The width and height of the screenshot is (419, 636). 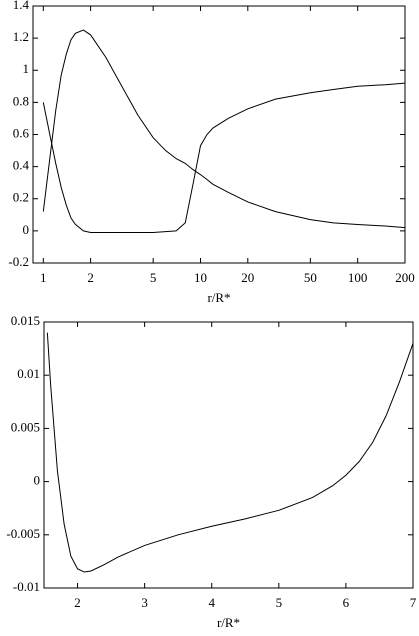 I want to click on x-tick-label: 200, so click(x=405, y=277).